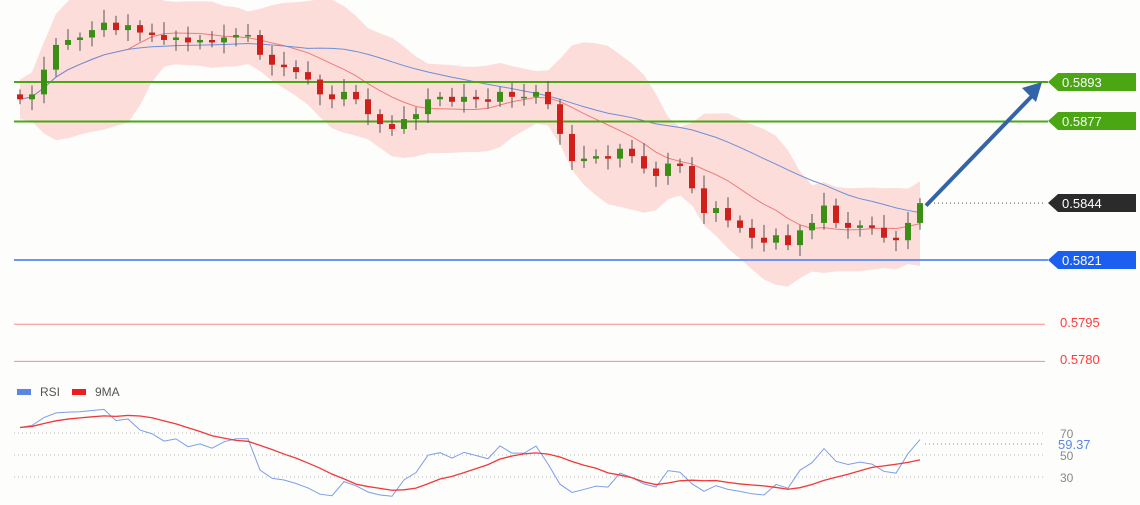  I want to click on rsi-ma-line, so click(470, 452).